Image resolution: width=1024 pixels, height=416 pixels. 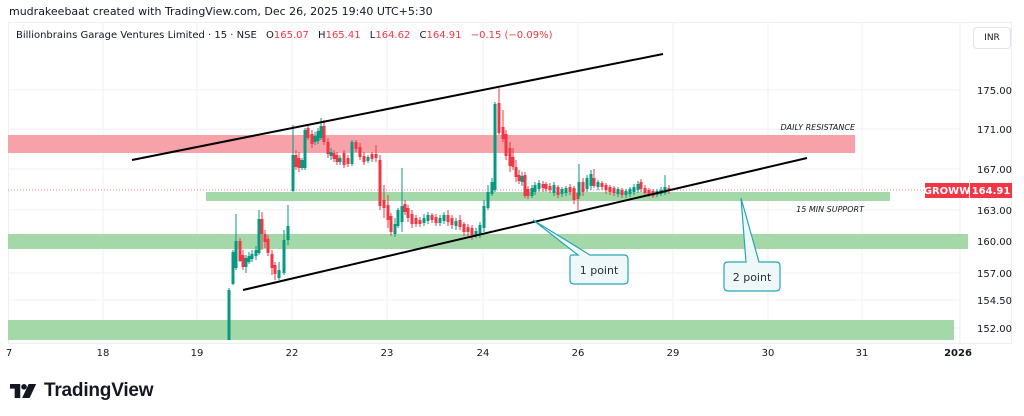 What do you see at coordinates (992, 38) in the screenshot?
I see `currency-button: INR` at bounding box center [992, 38].